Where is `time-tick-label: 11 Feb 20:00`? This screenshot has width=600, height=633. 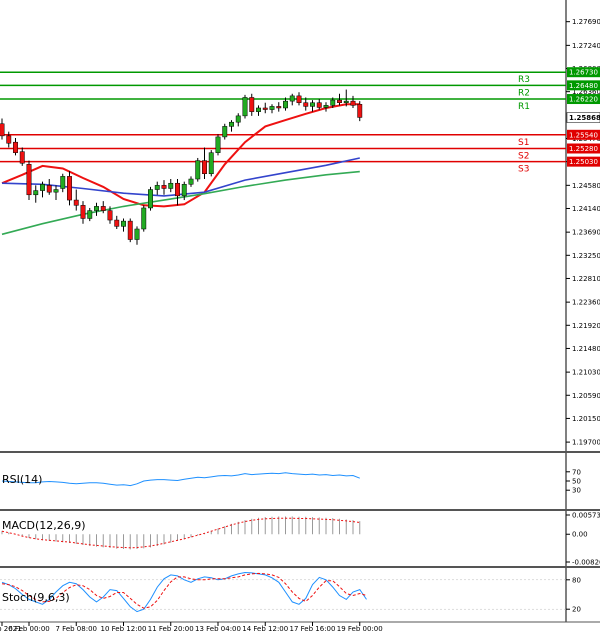
time-tick-label: 11 Feb 20:00 is located at coordinates (171, 629).